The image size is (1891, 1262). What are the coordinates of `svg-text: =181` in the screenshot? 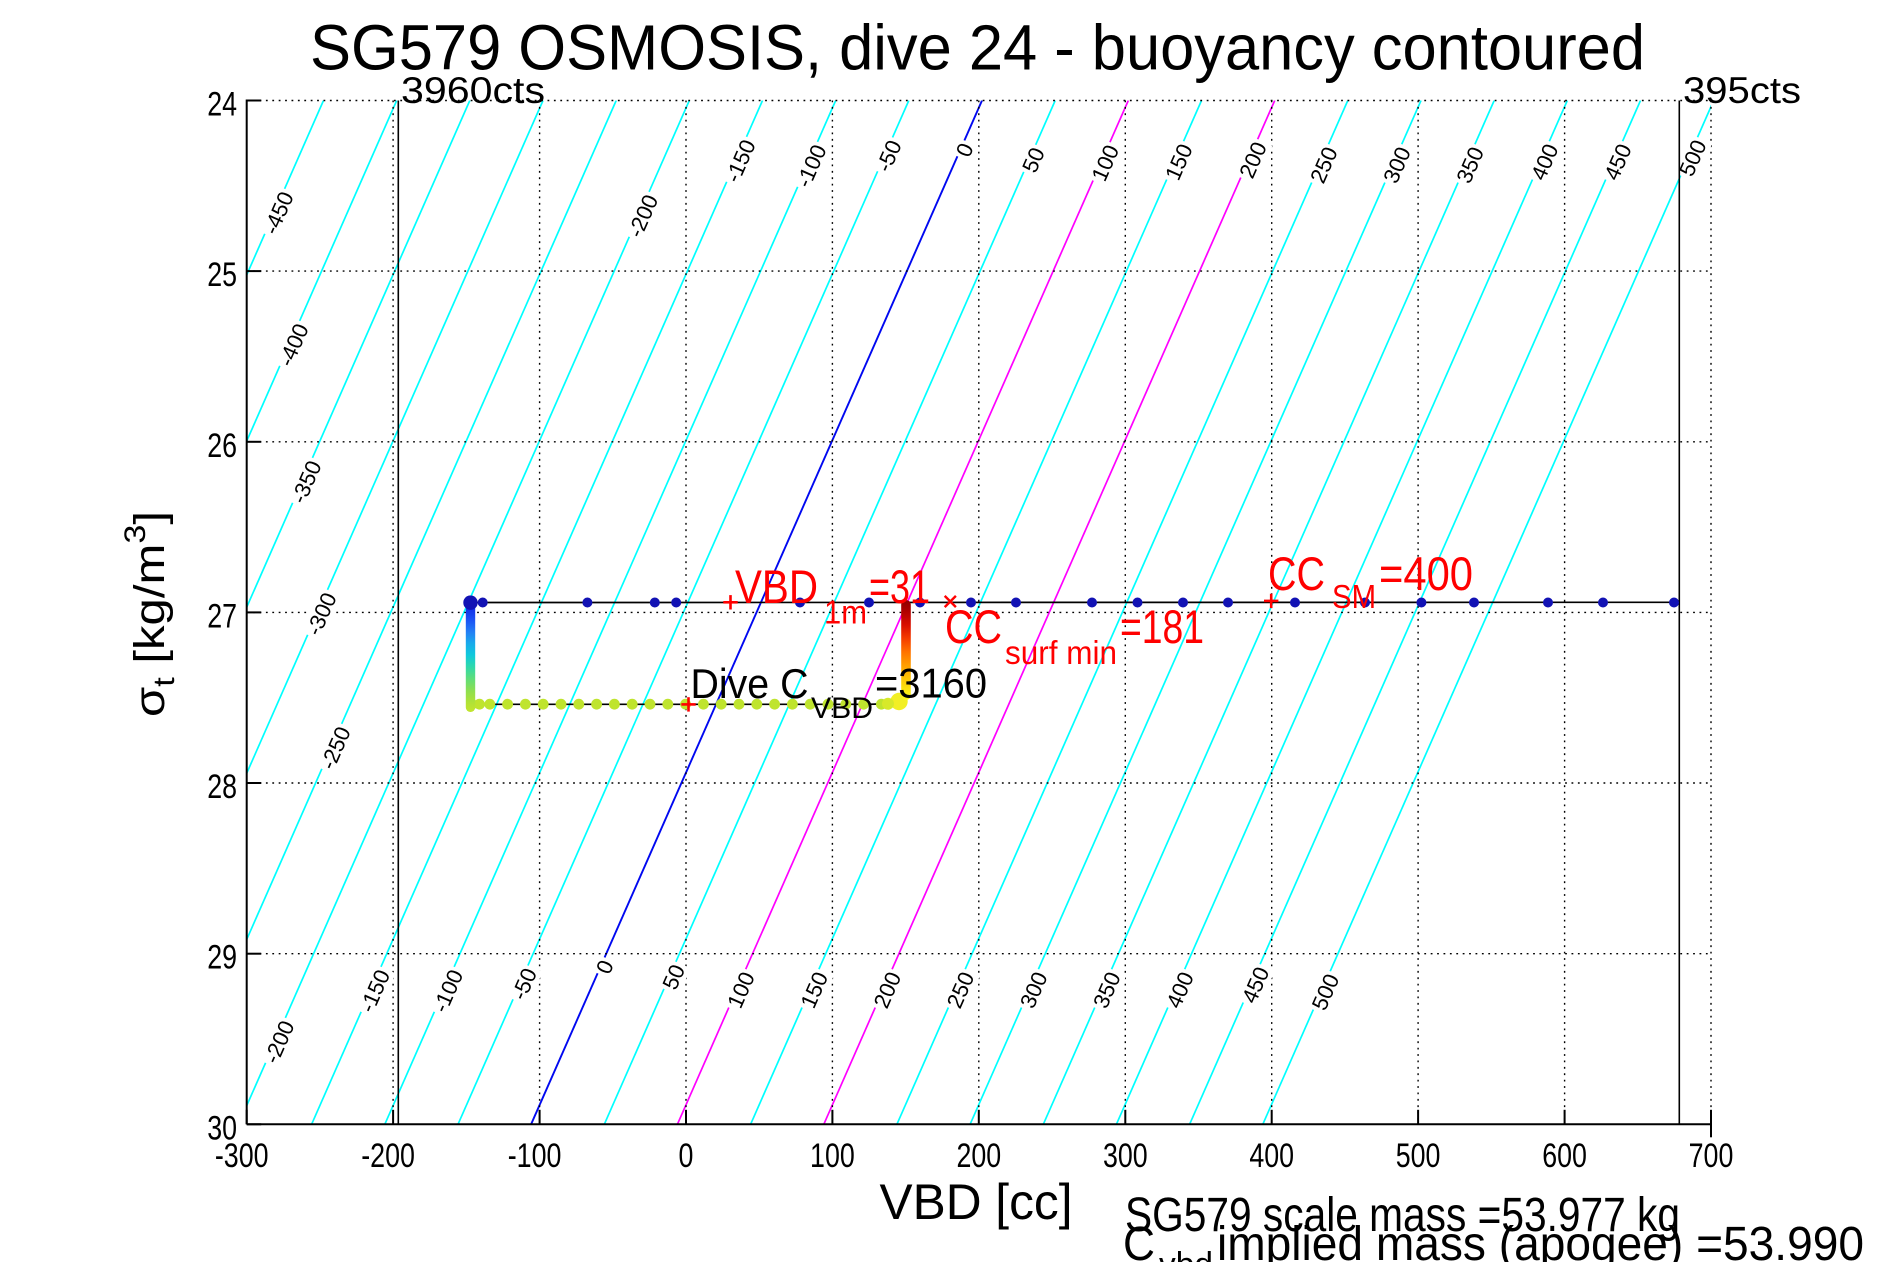 It's located at (1162, 627).